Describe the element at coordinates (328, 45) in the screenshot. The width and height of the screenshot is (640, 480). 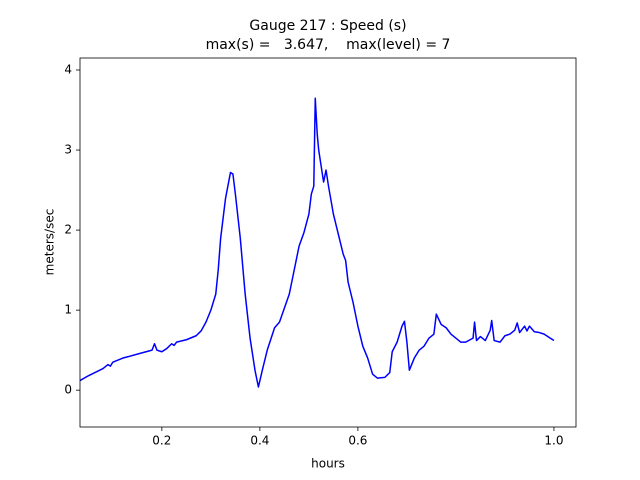
I see `chart-subtitle: max(s) = 3.647, max(level) = 7` at that location.